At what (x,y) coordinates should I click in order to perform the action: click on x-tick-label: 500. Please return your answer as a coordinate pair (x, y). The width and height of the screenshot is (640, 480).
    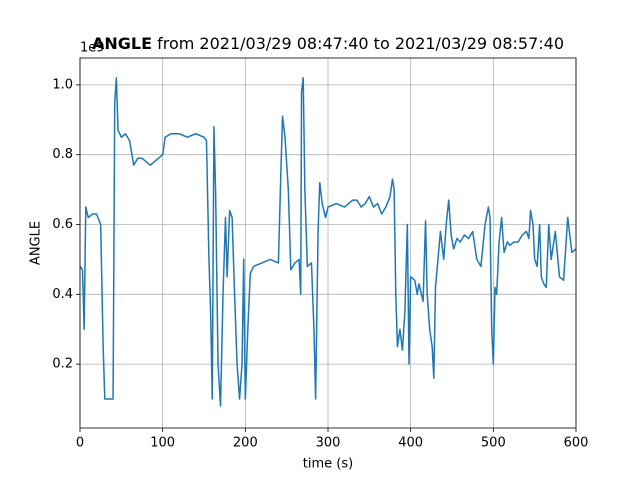
    Looking at the image, I should click on (493, 443).